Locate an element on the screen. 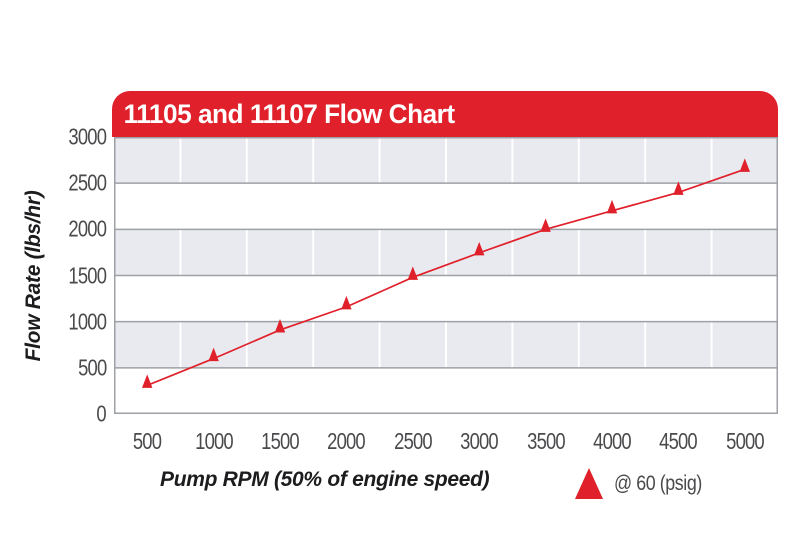 Image resolution: width=800 pixels, height=554 pixels. x-axis-title: Pump RPM (50% of engine speed) is located at coordinates (325, 479).